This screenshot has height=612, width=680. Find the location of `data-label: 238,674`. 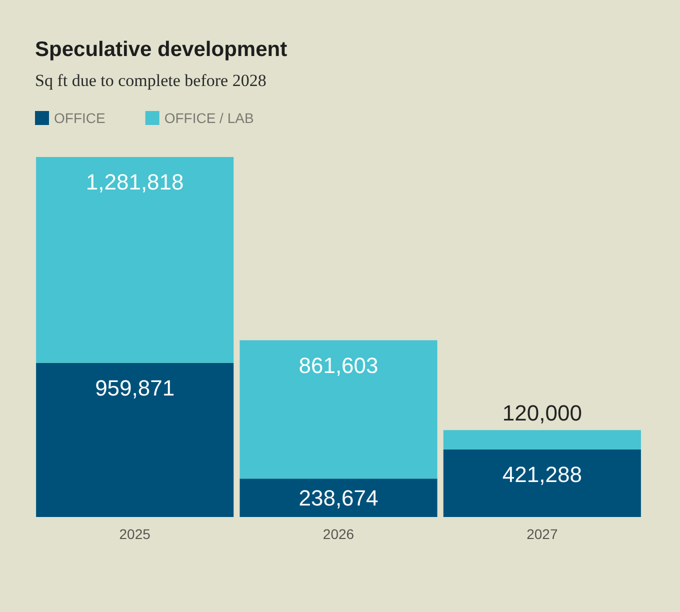

data-label: 238,674 is located at coordinates (338, 497).